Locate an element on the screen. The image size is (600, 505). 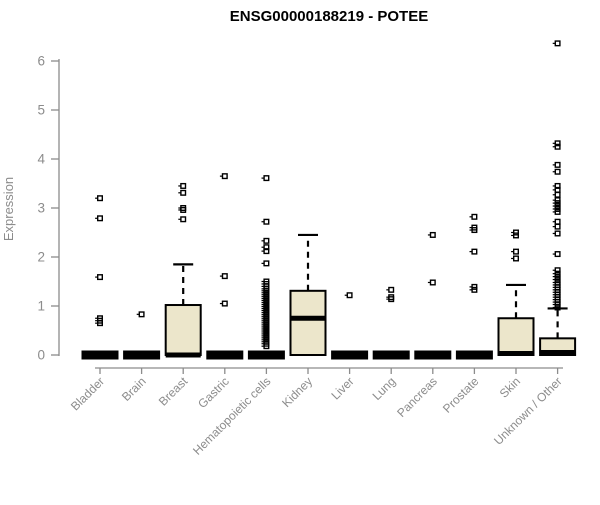
x-tick-label: Liver is located at coordinates (342, 388).